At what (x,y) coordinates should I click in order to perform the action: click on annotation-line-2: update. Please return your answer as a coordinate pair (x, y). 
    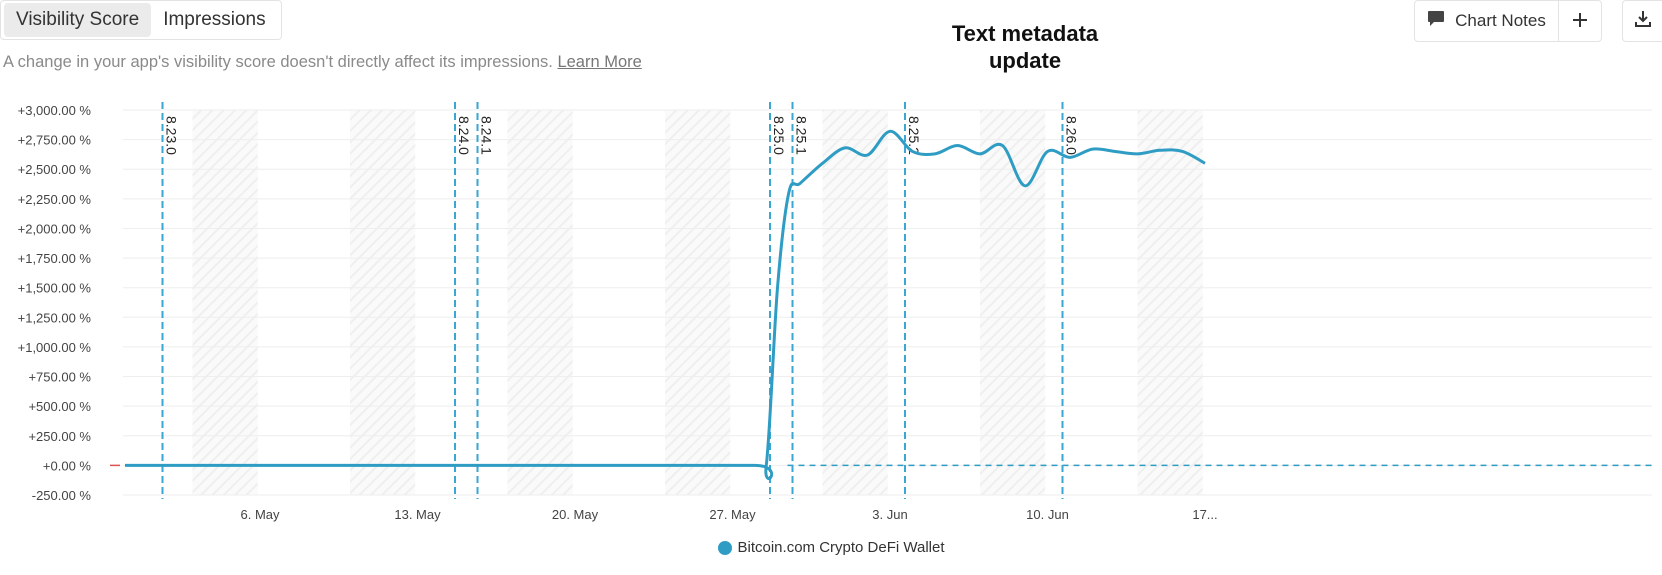
    Looking at the image, I should click on (1025, 60).